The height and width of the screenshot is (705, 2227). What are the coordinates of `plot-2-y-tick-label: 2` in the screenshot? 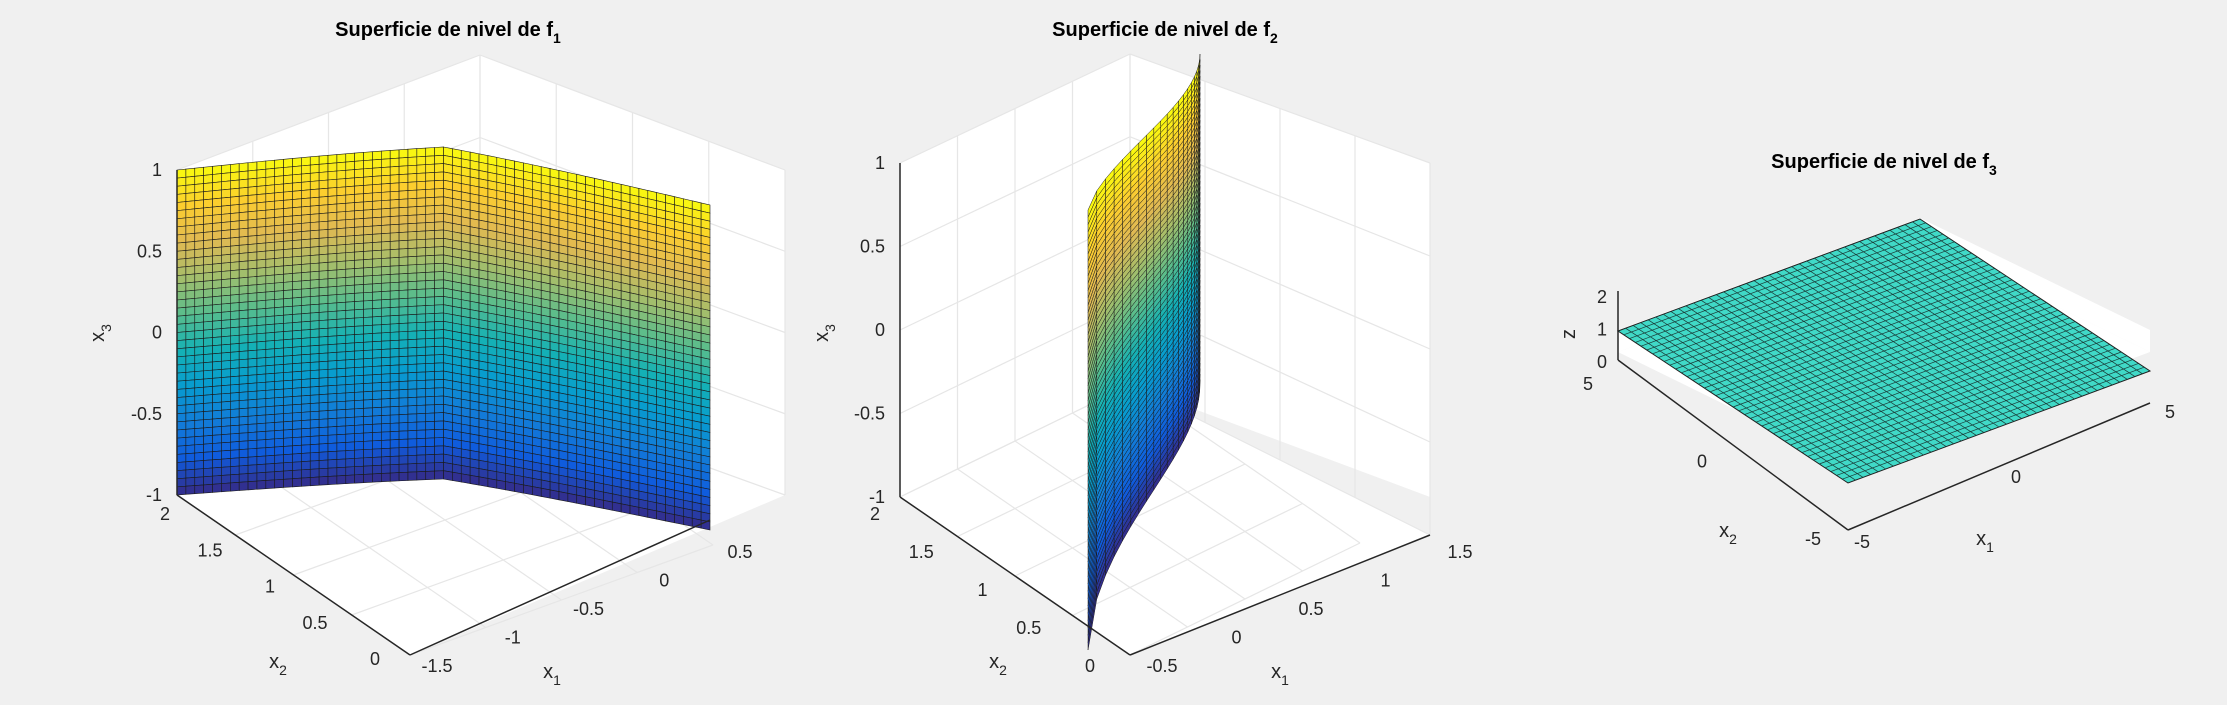 It's located at (875, 514).